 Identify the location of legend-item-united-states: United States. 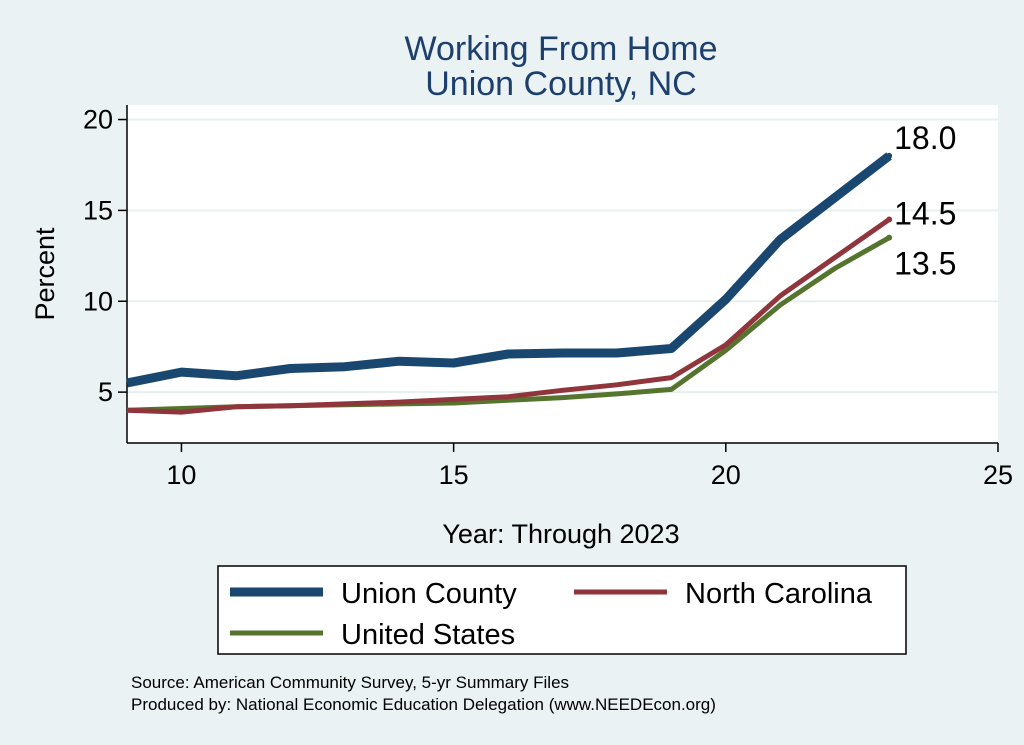
(372, 635).